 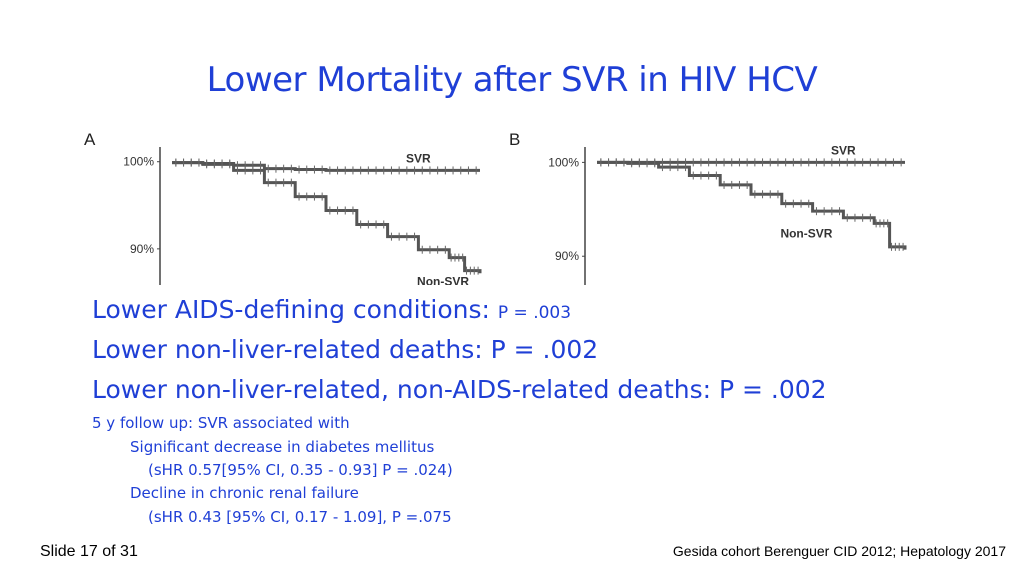 What do you see at coordinates (244, 493) in the screenshot?
I see `renal-line: Decline in chronic renal failure` at bounding box center [244, 493].